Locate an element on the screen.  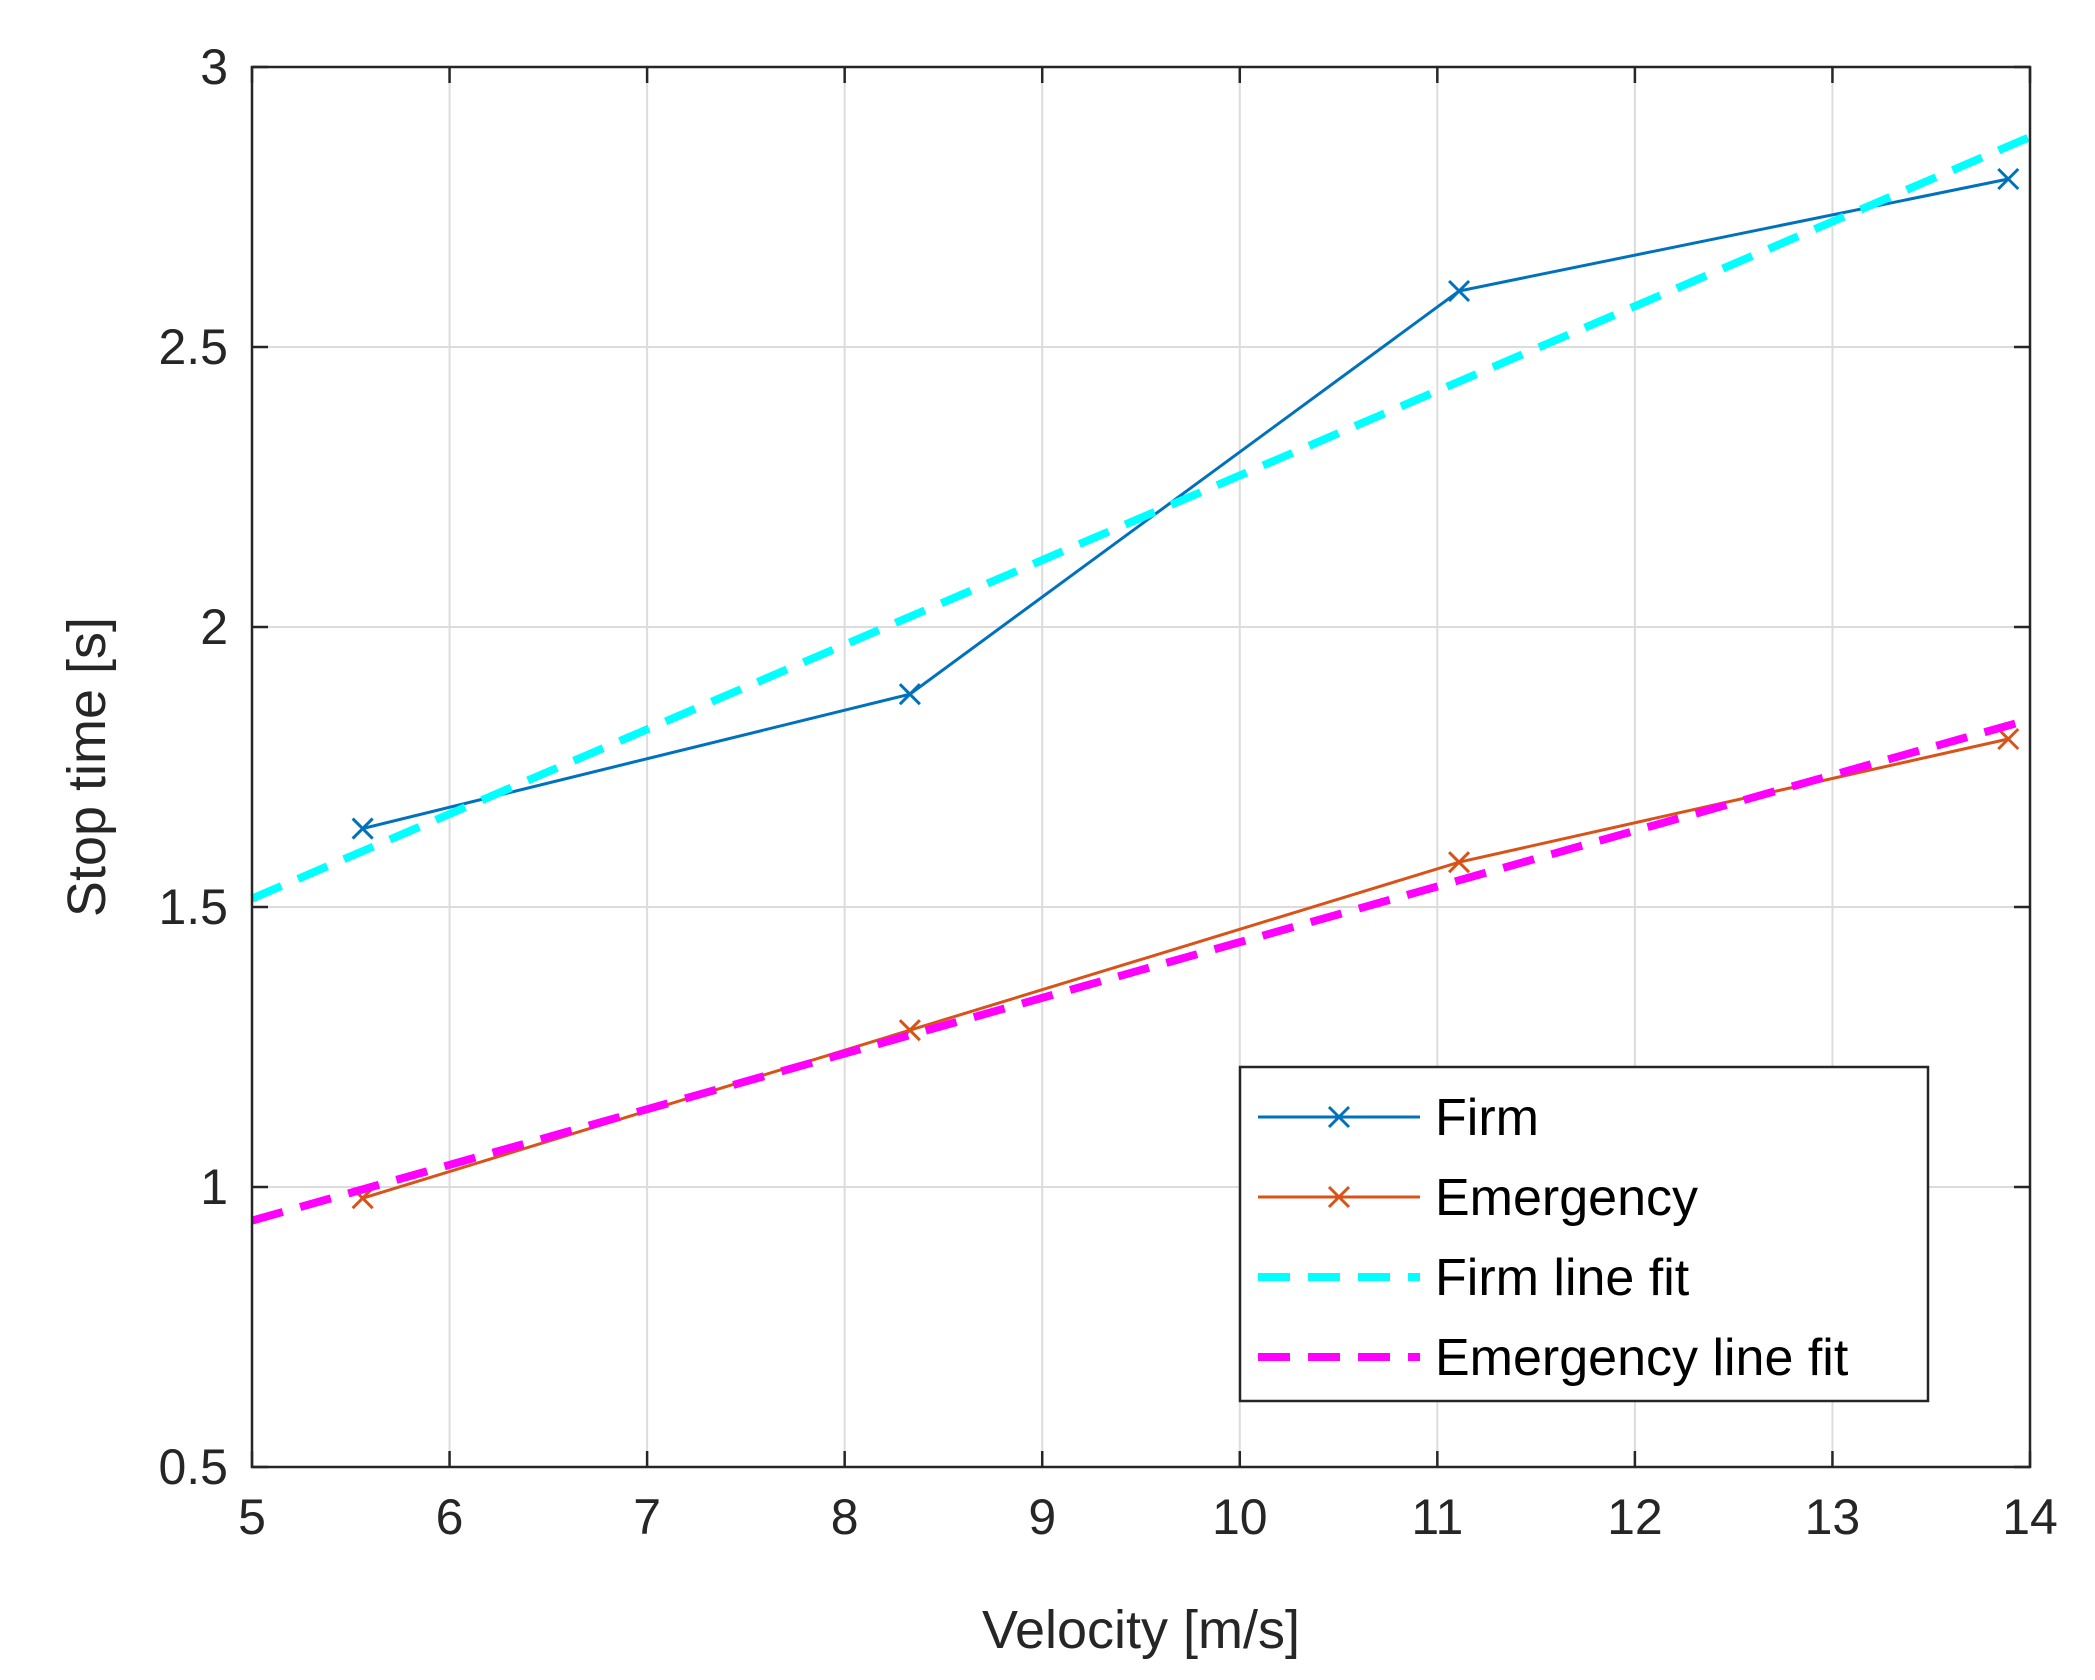
legend-label-firm: Firm is located at coordinates (1487, 1118).